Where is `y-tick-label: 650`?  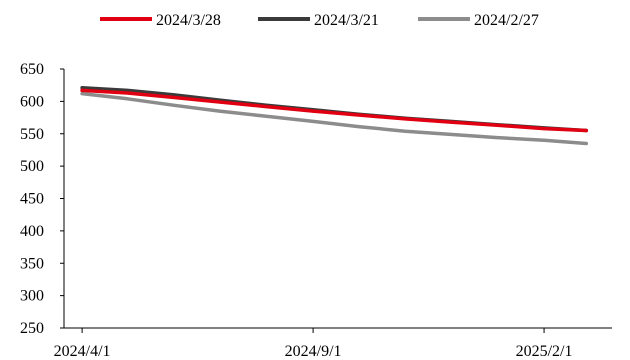 y-tick-label: 650 is located at coordinates (32, 69).